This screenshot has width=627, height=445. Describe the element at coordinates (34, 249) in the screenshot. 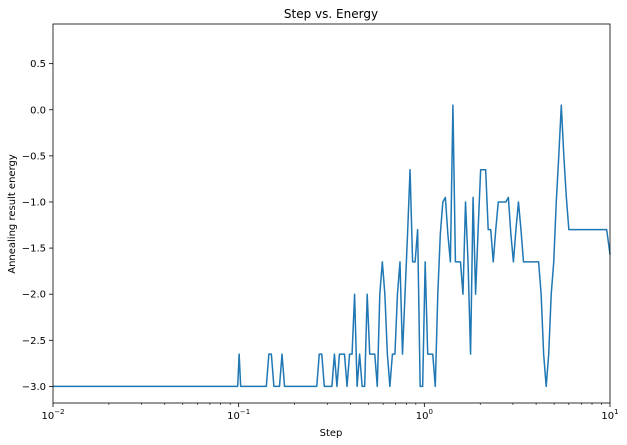

I see `y-tick-label: −1.5` at that location.